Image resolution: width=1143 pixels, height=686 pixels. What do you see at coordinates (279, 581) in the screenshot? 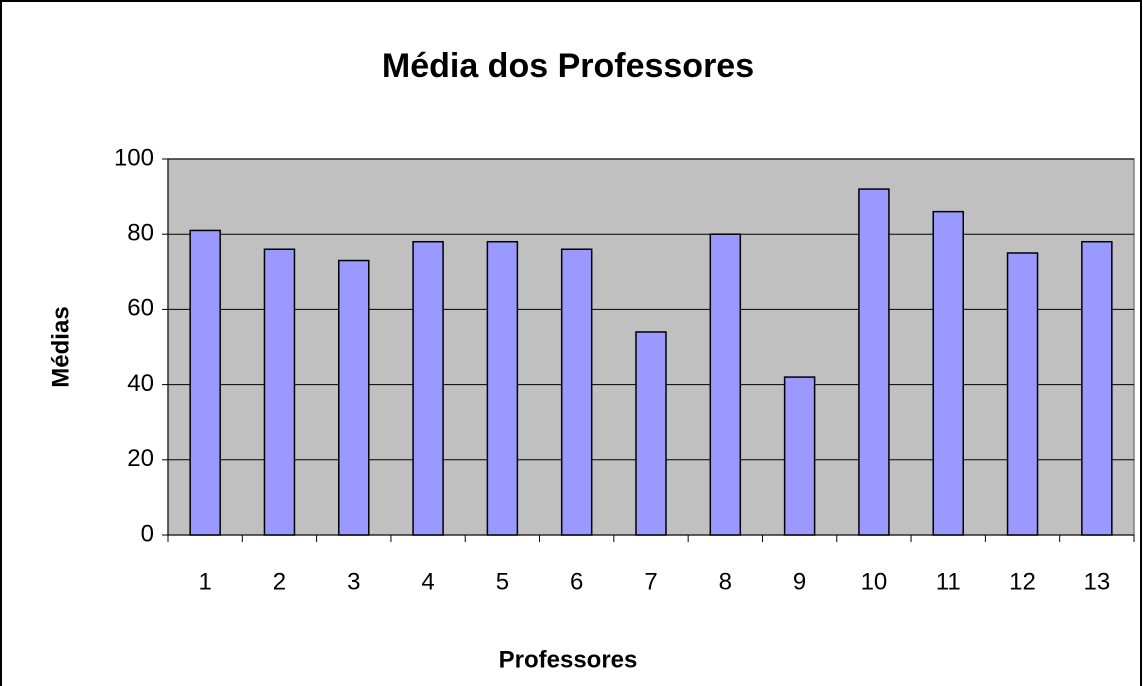
I see `x-tick-label: 2` at bounding box center [279, 581].